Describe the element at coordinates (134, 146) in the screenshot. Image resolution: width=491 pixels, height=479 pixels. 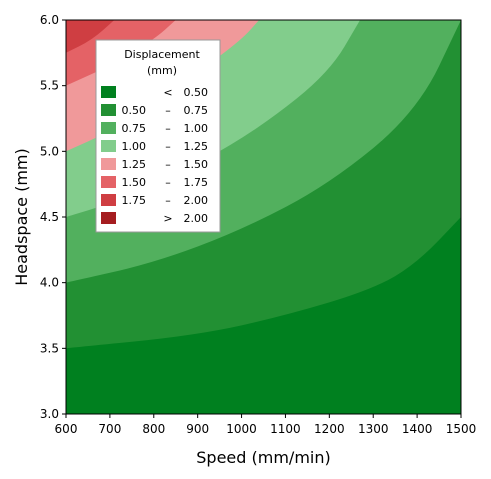
I see `legend-range-low: 1.00` at that location.